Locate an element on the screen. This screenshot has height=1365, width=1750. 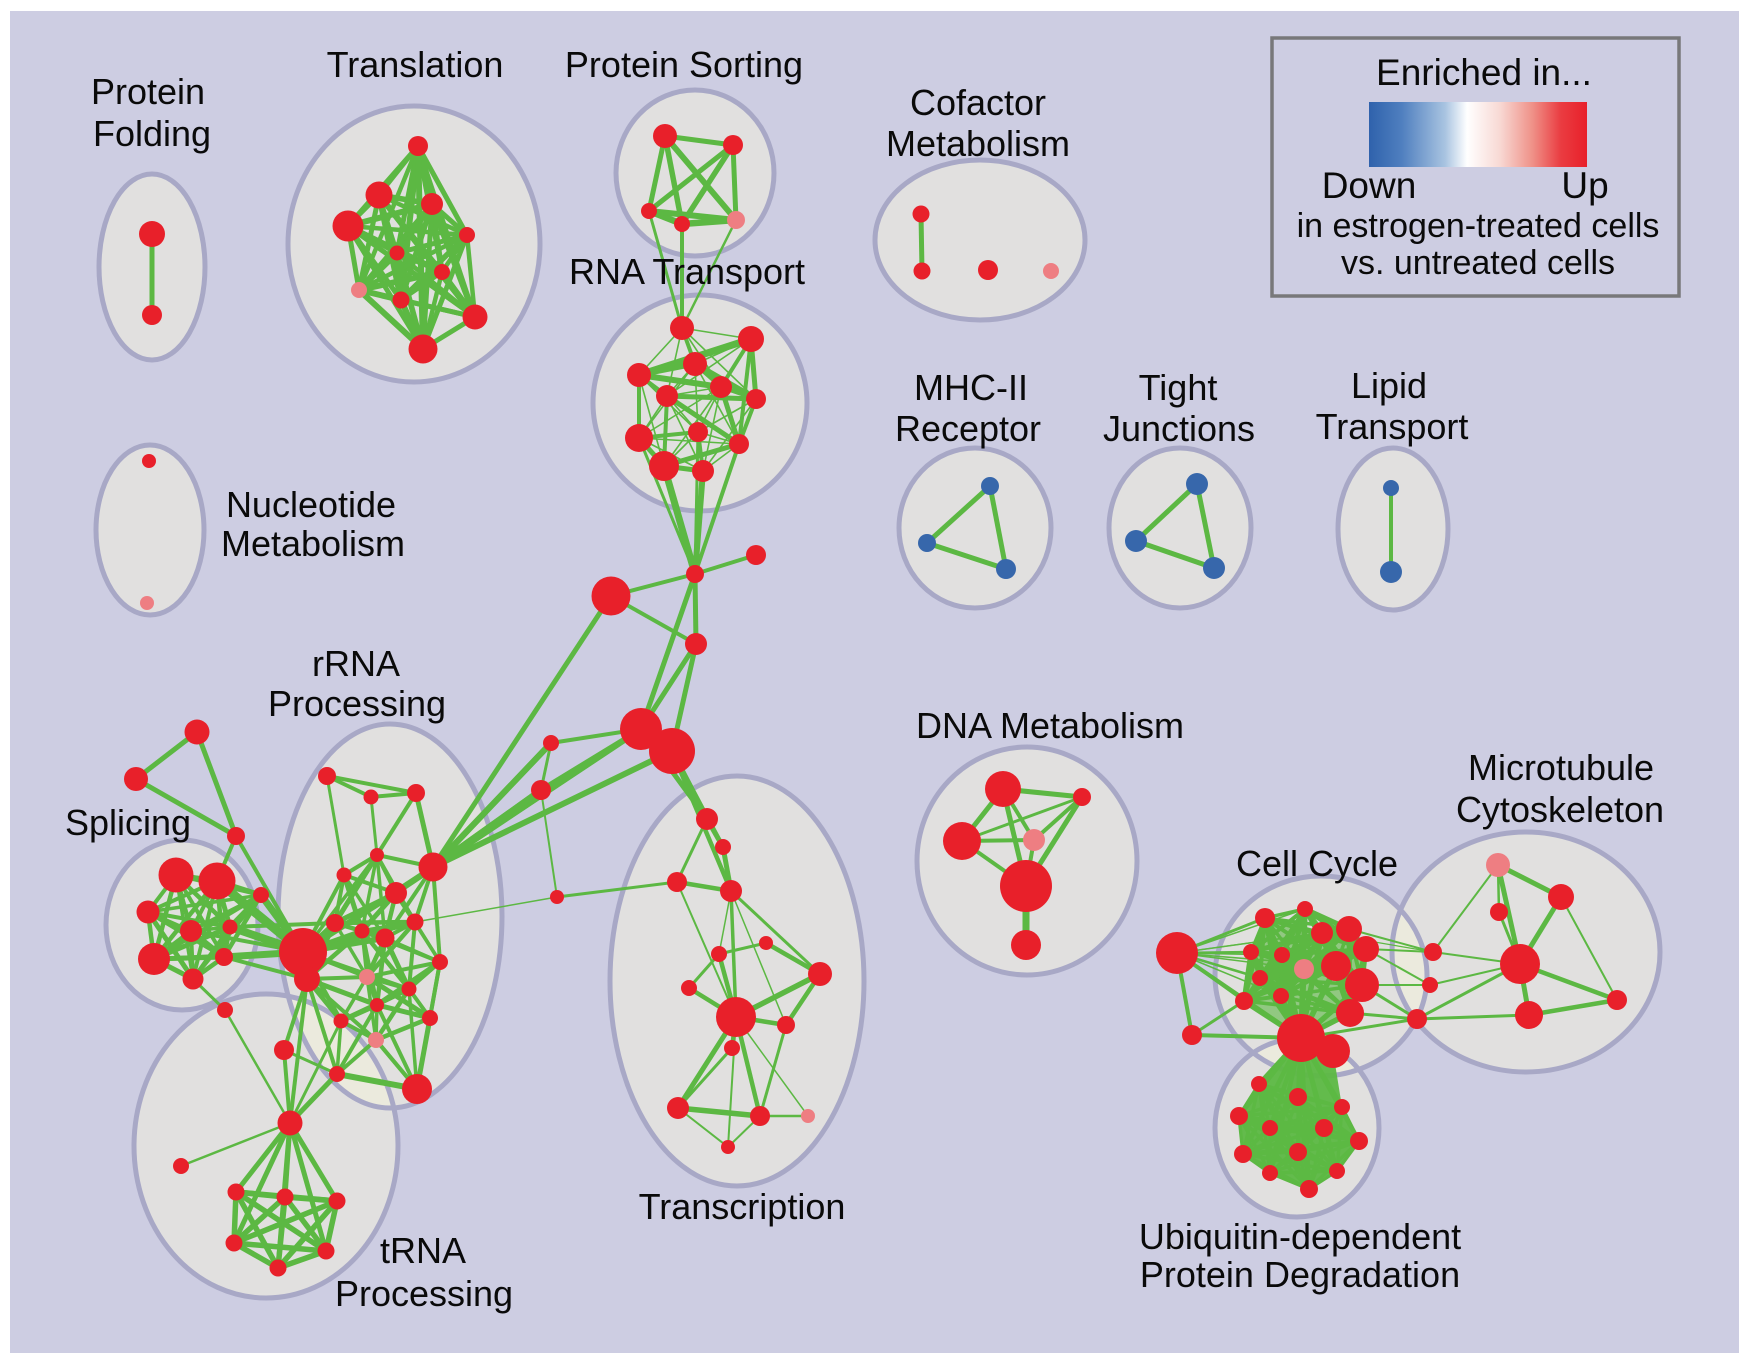
svg-text: vs. untreated cells is located at coordinates (1478, 263).